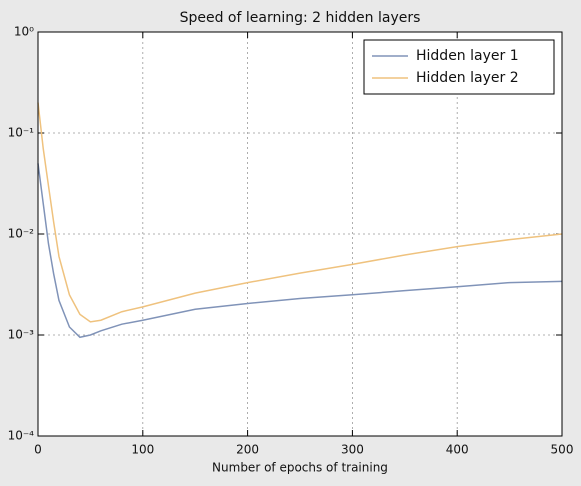  Describe the element at coordinates (24, 32) in the screenshot. I see `y-tick-label: 10⁰` at that location.